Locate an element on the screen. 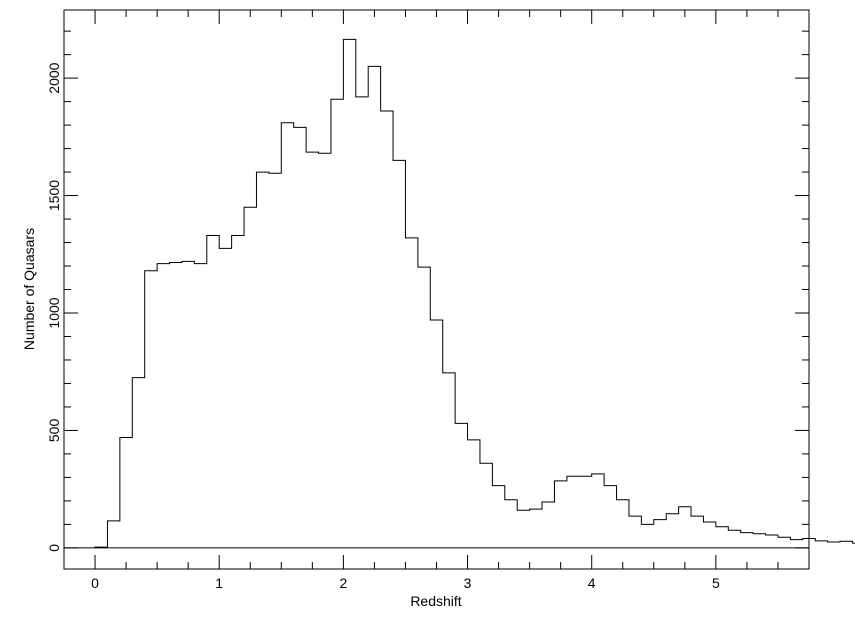 Image resolution: width=855 pixels, height=621 pixels. x-axis-label: Redshift is located at coordinates (435, 601).